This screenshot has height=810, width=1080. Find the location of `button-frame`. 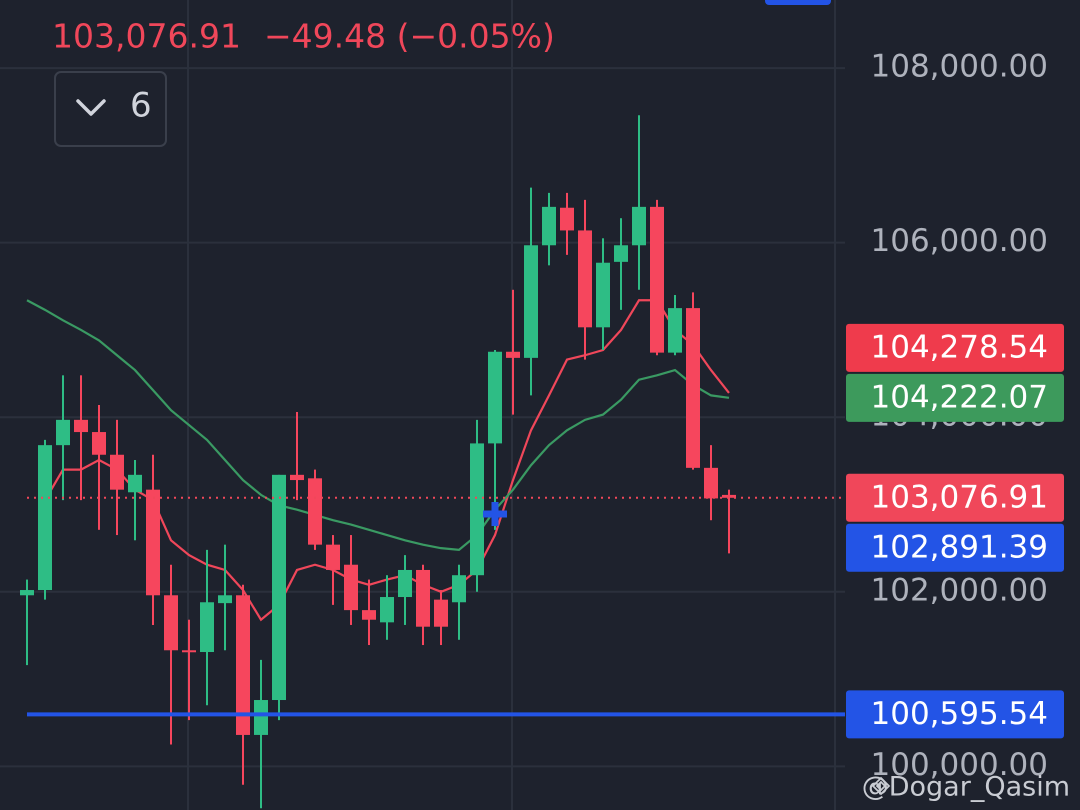

button-frame is located at coordinates (110, 109).